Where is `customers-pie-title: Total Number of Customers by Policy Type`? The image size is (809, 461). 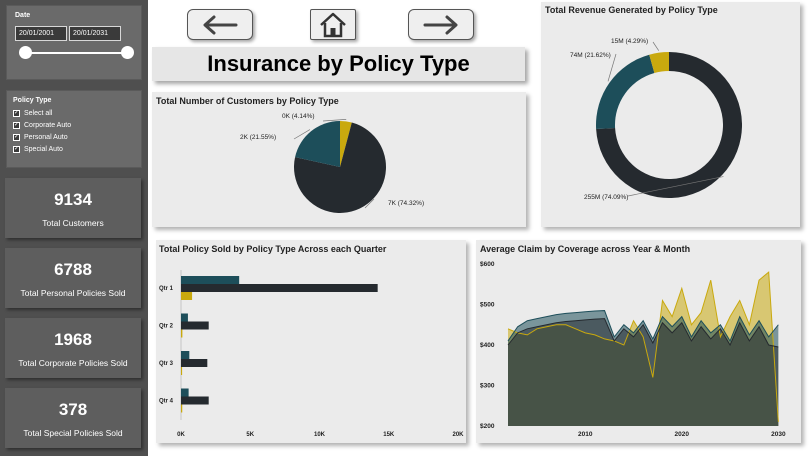 customers-pie-title: Total Number of Customers by Policy Type is located at coordinates (247, 101).